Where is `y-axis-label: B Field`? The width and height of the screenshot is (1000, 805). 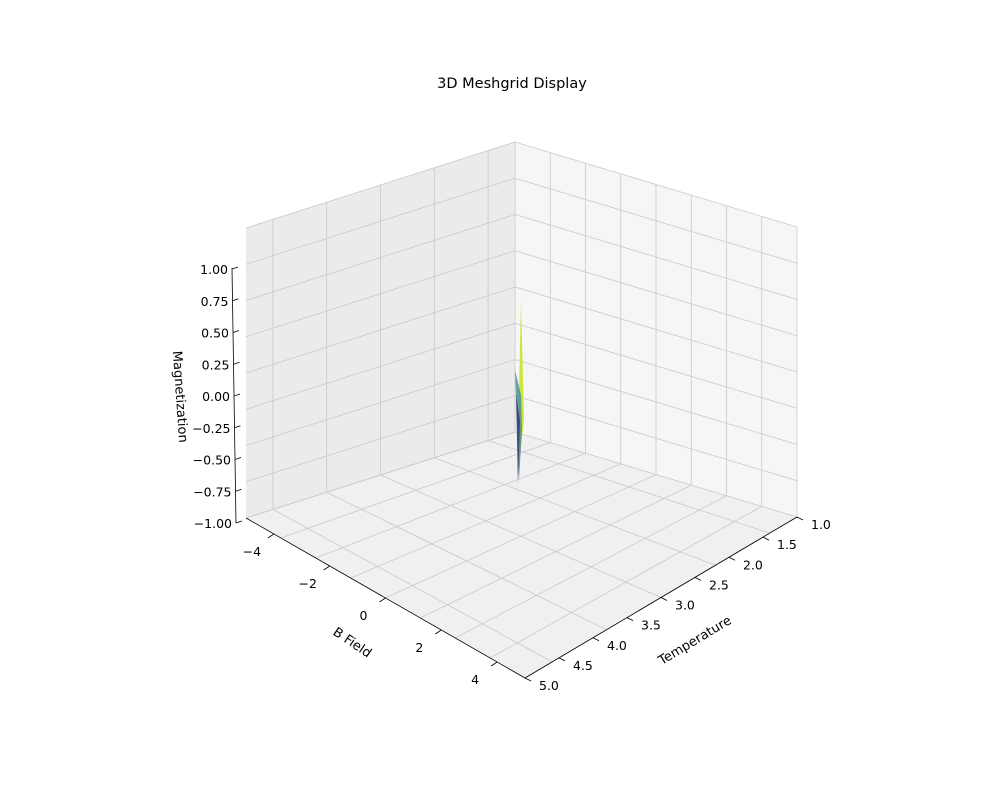
y-axis-label: B Field is located at coordinates (352, 643).